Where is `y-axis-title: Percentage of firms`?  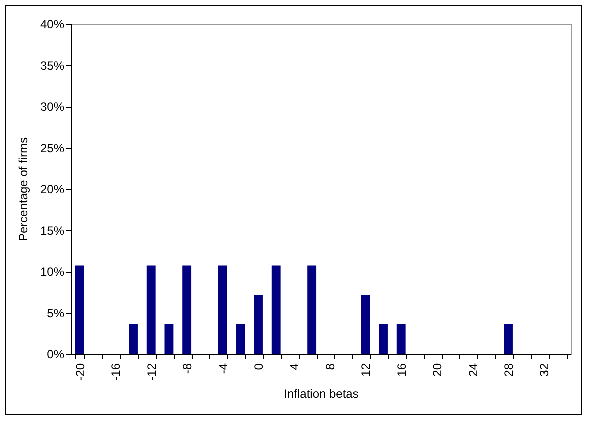
y-axis-title: Percentage of firms is located at coordinates (23, 189).